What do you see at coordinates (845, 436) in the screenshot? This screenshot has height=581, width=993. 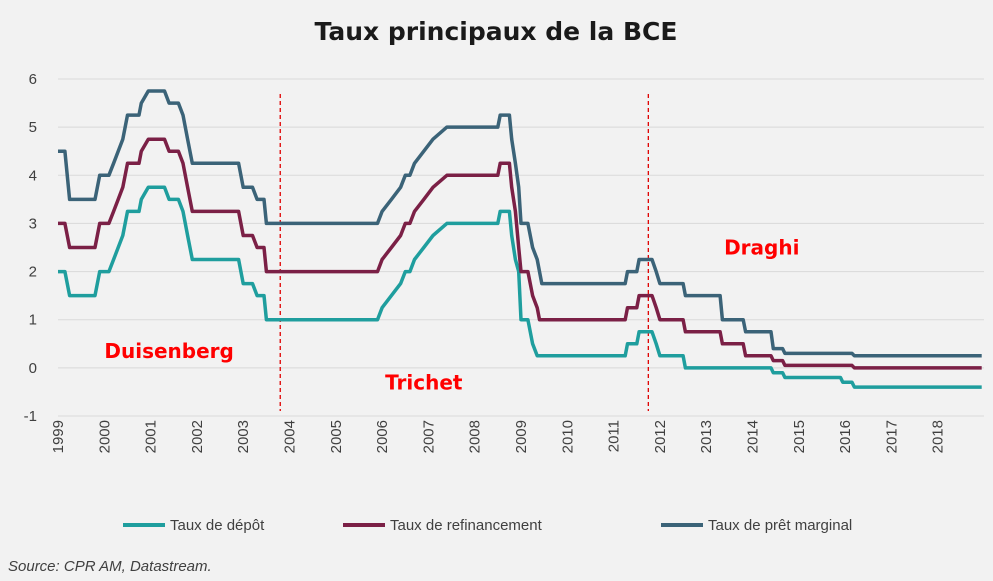 I see `x-tick-label: 2016` at bounding box center [845, 436].